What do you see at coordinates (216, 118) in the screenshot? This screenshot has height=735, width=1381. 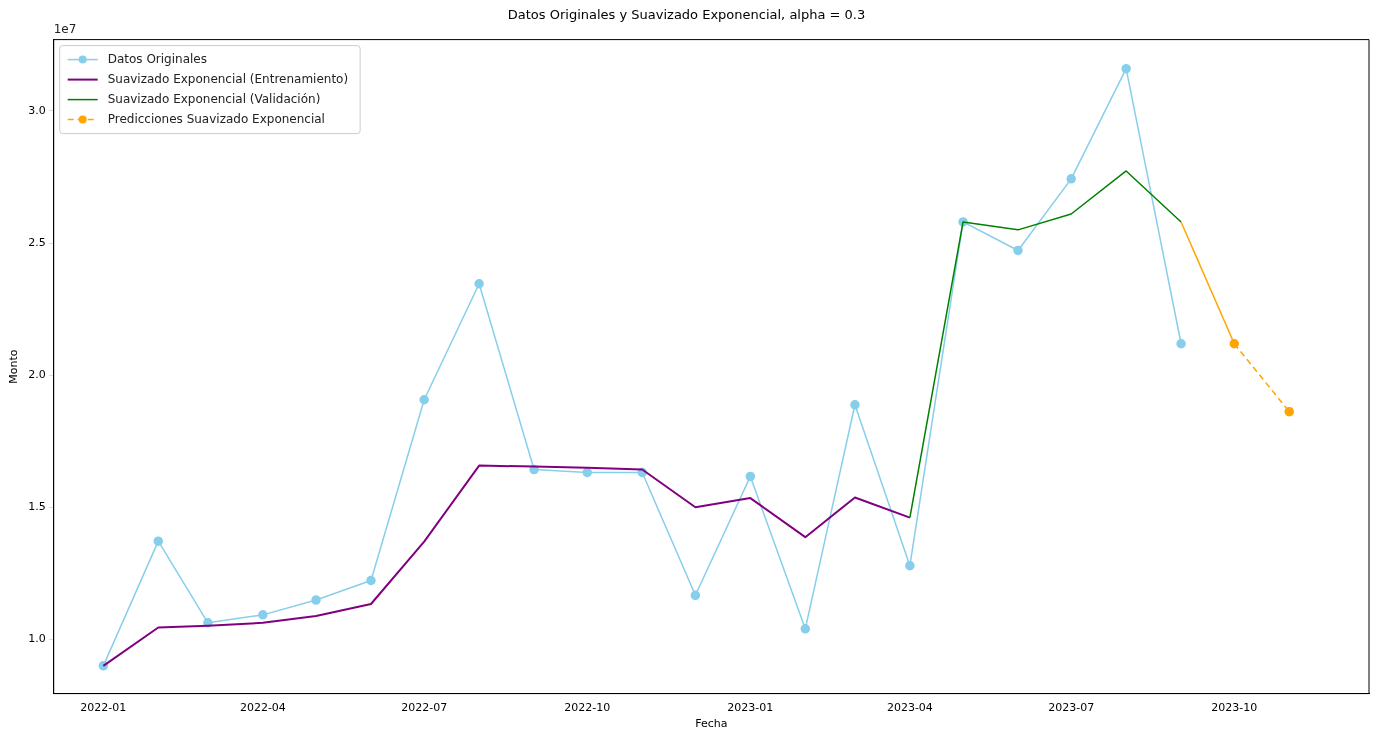 I see `legend-label: Predicciones Suavizado Exponencial` at bounding box center [216, 118].